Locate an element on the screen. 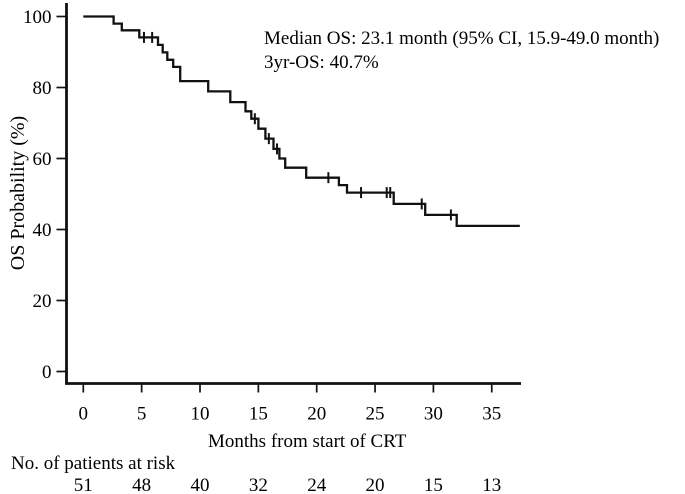 This screenshot has height=494, width=685. x-tick-label: 25 is located at coordinates (375, 414).